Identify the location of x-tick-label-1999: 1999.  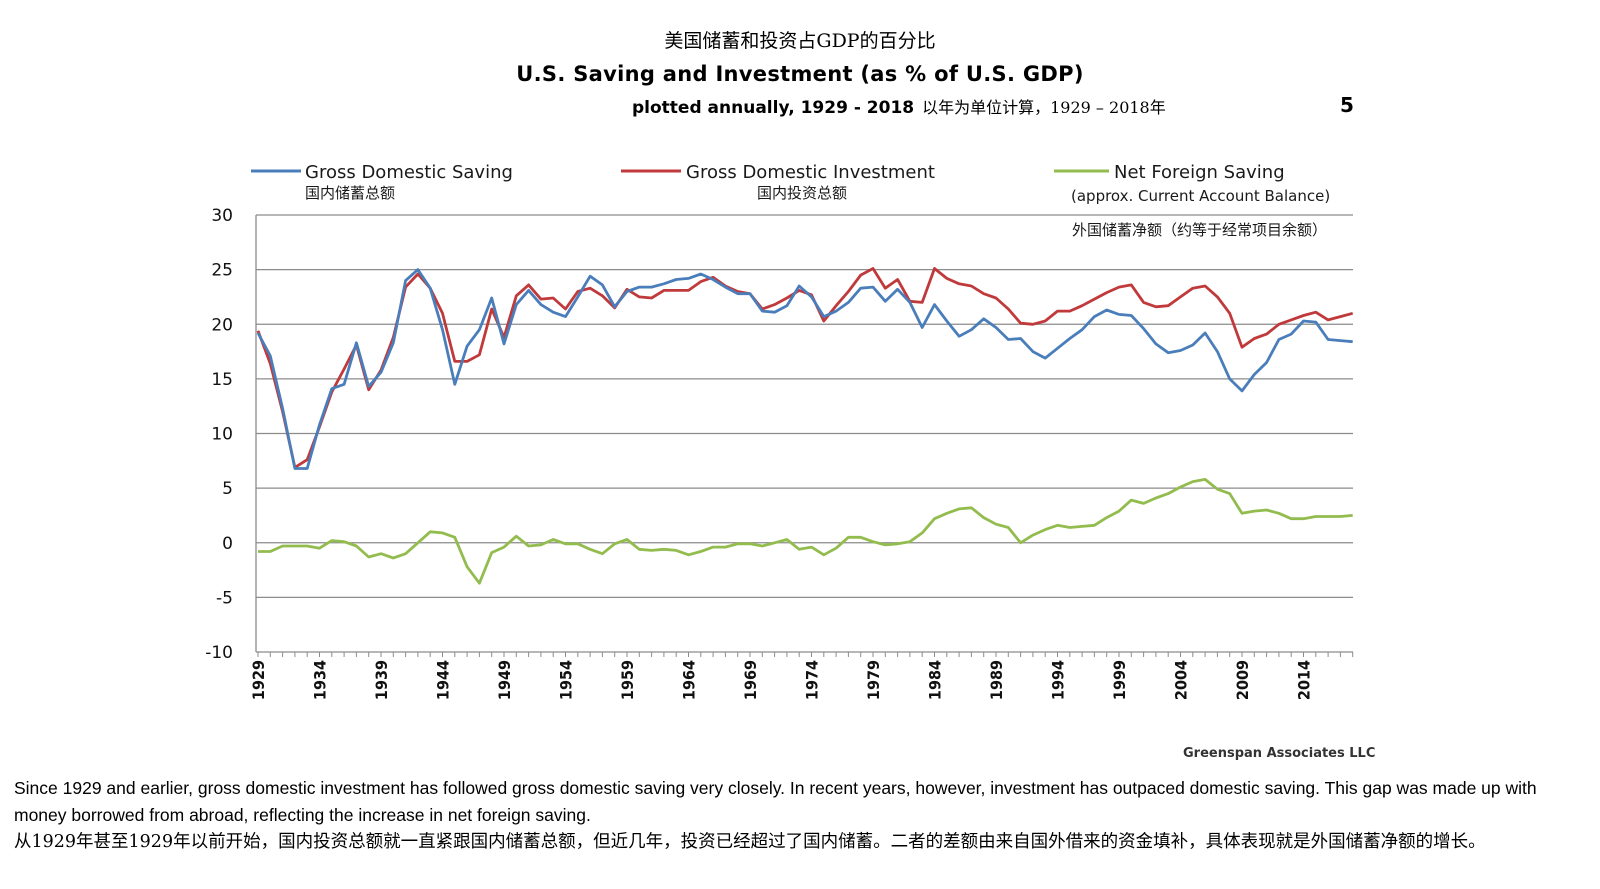
(1119, 680).